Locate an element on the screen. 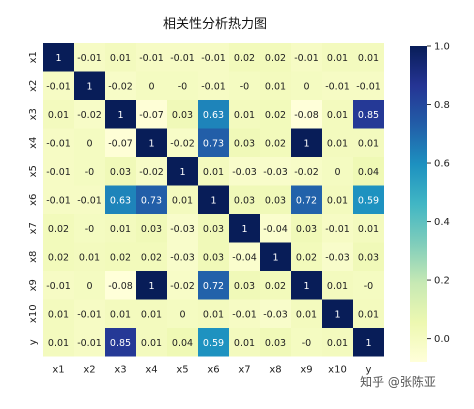  cell-value-label: -0.07 is located at coordinates (151, 115).